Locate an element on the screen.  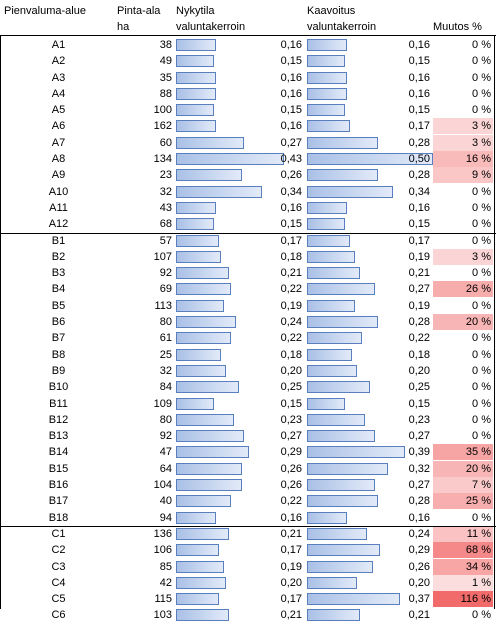
area-size-cell: 134 is located at coordinates (162, 159).